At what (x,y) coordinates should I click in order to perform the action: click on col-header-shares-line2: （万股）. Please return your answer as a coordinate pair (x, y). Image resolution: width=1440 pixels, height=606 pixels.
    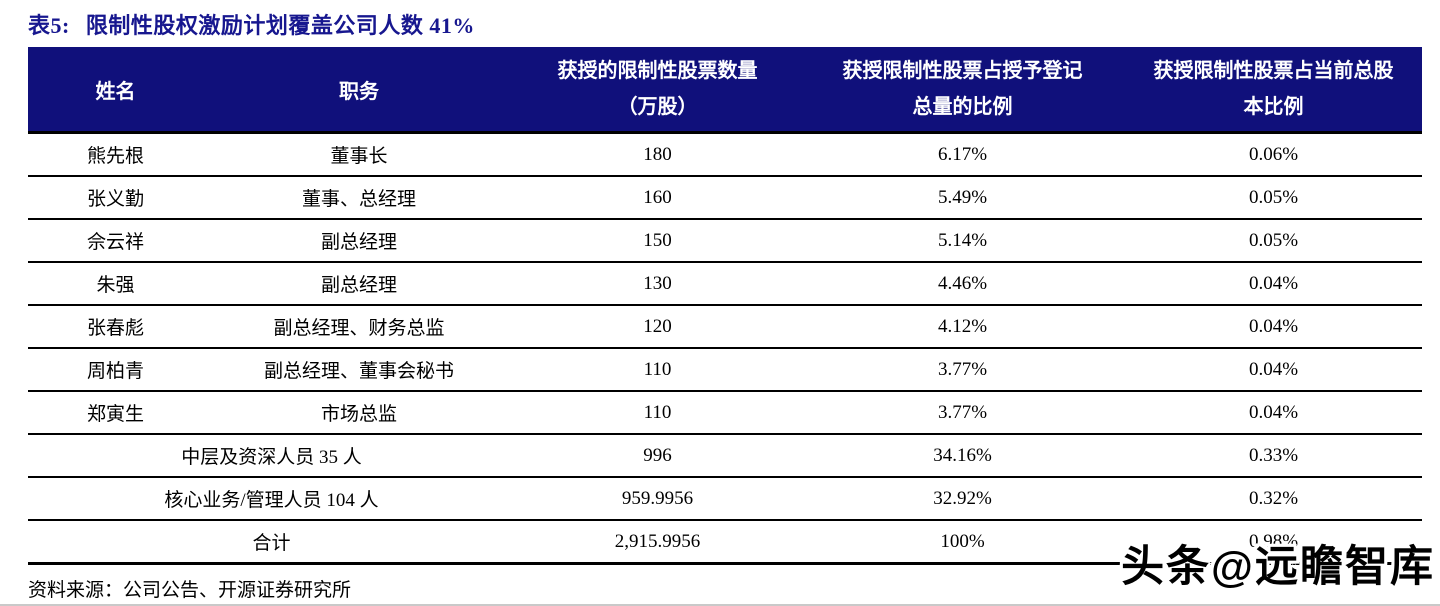
    Looking at the image, I should click on (657, 107).